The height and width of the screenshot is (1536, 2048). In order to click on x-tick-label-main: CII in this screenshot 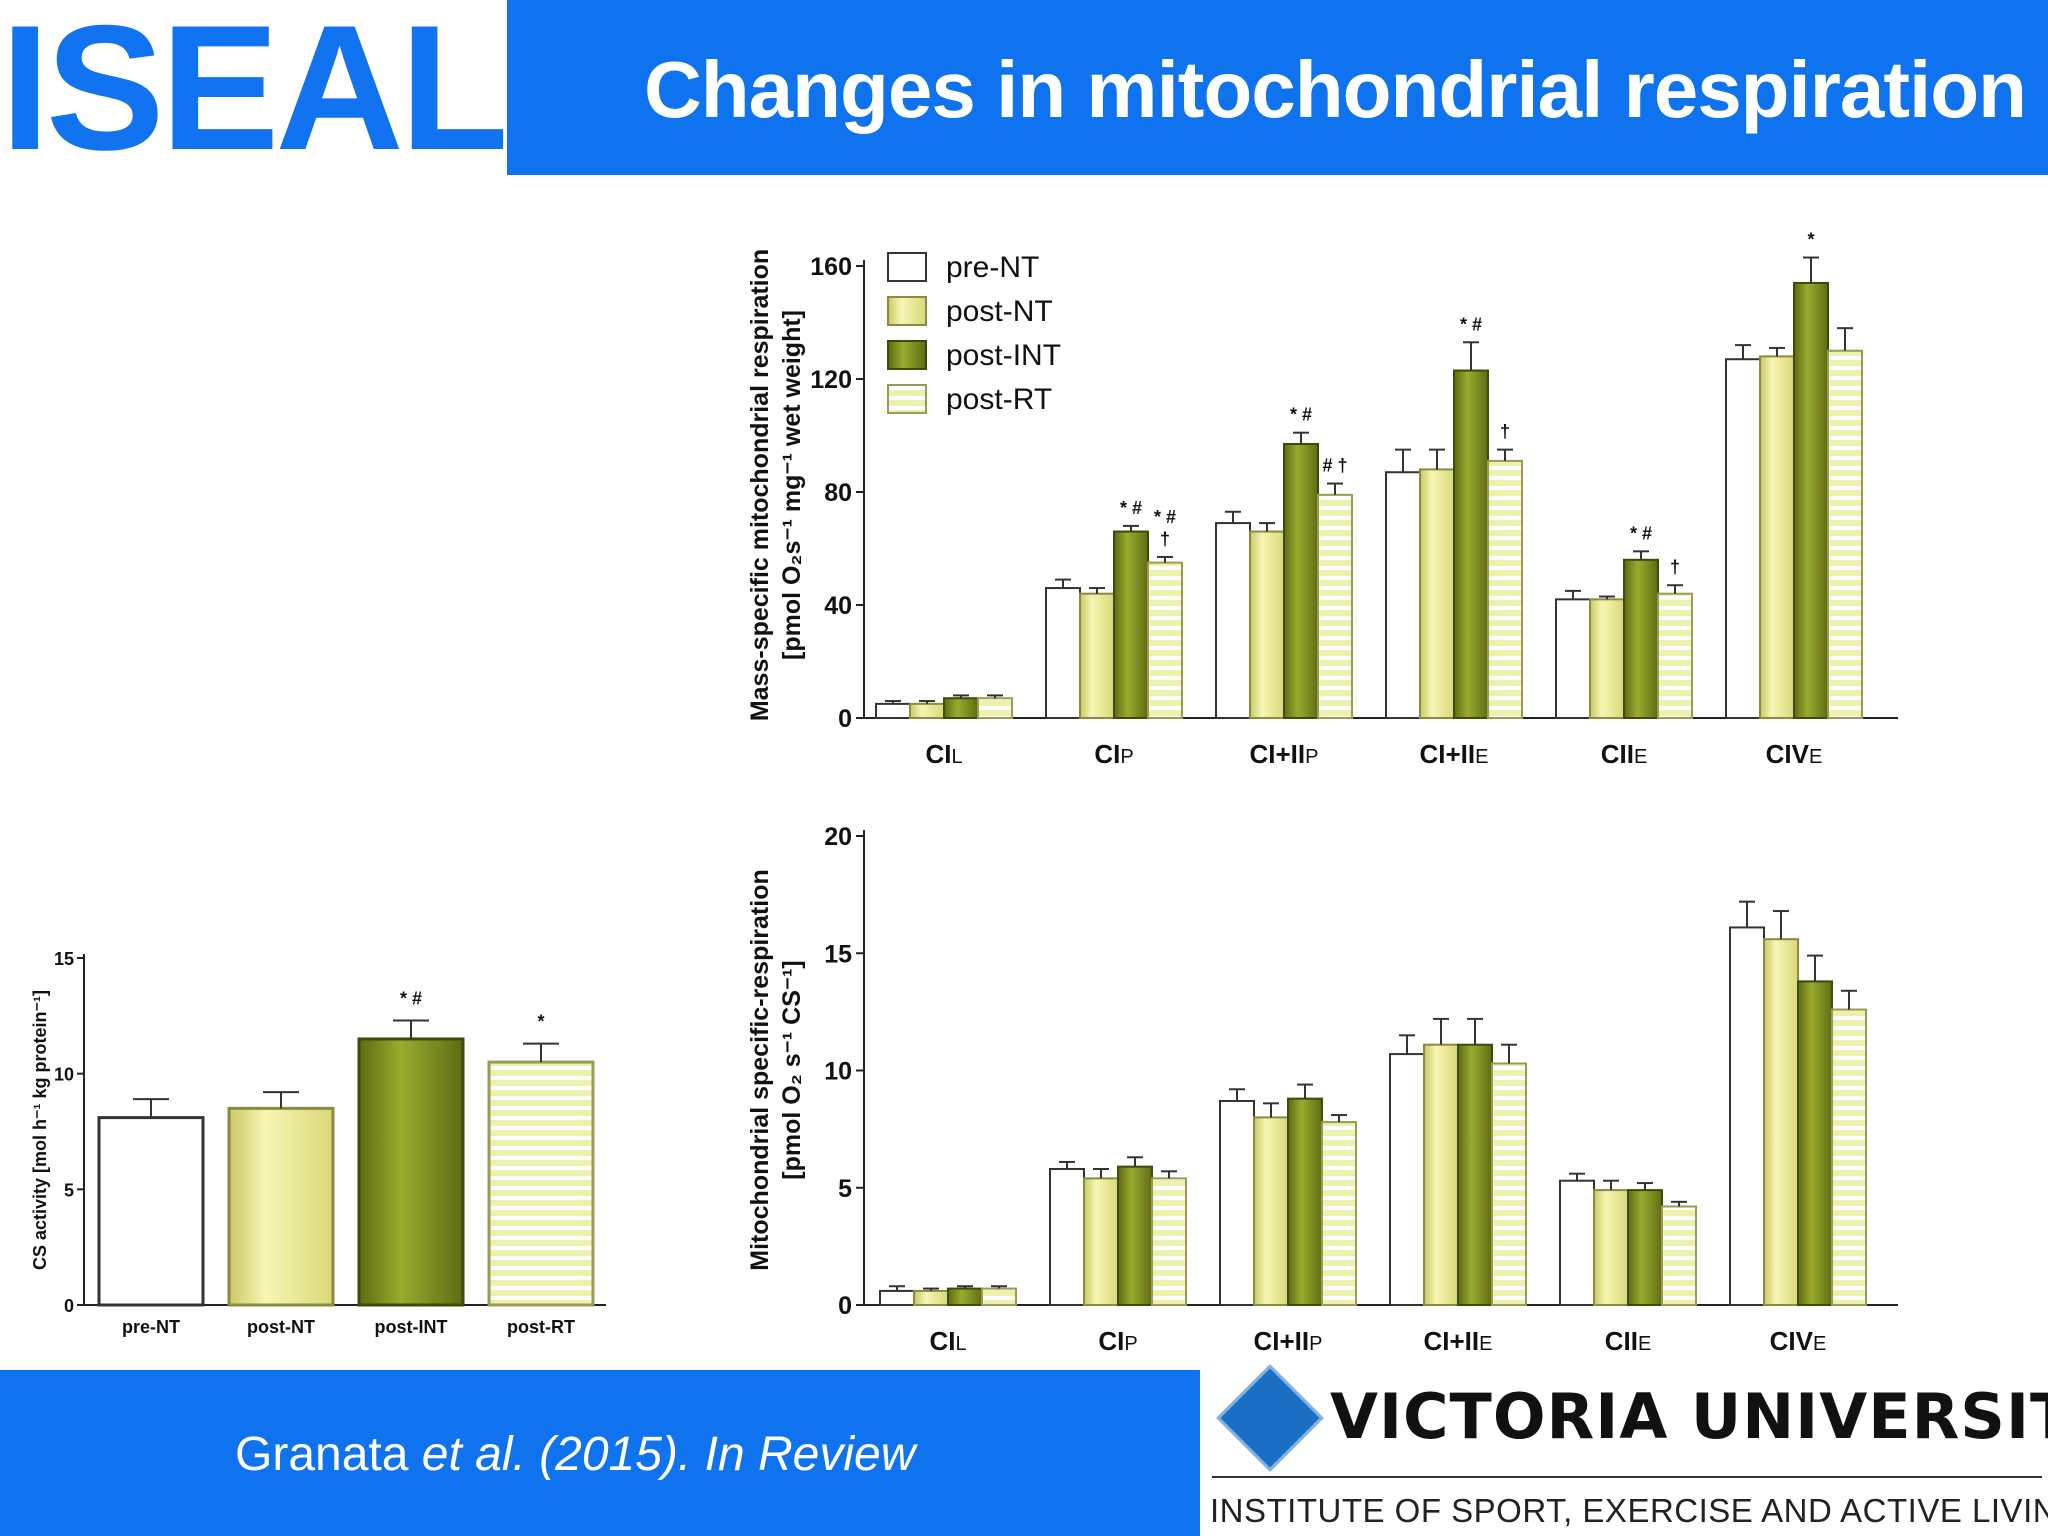, I will do `click(1617, 754)`.